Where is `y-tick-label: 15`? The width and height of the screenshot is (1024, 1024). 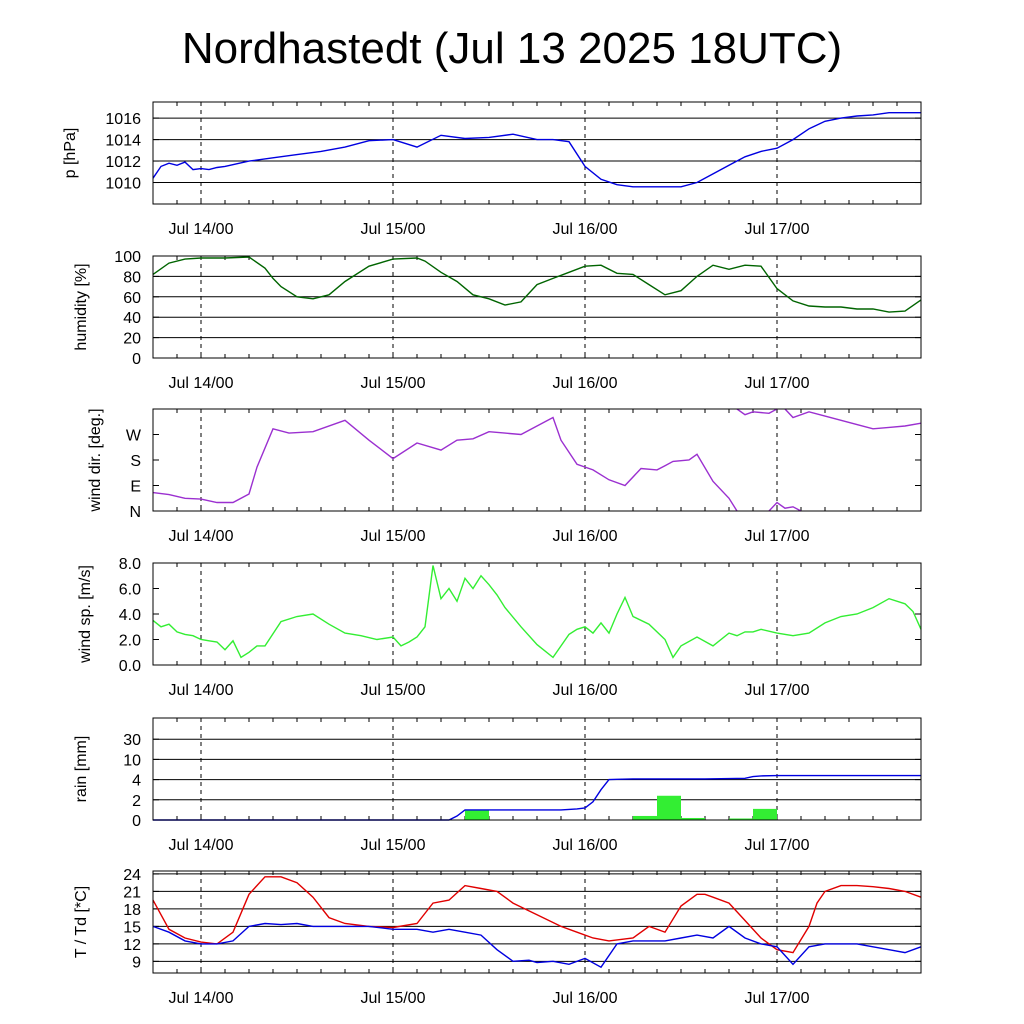
y-tick-label: 15 is located at coordinates (132, 927).